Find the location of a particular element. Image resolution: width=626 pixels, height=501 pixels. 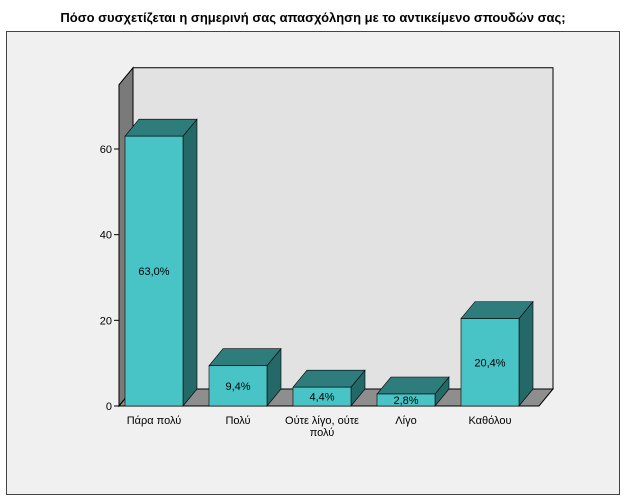

data-label: 20,4% is located at coordinates (489, 363).